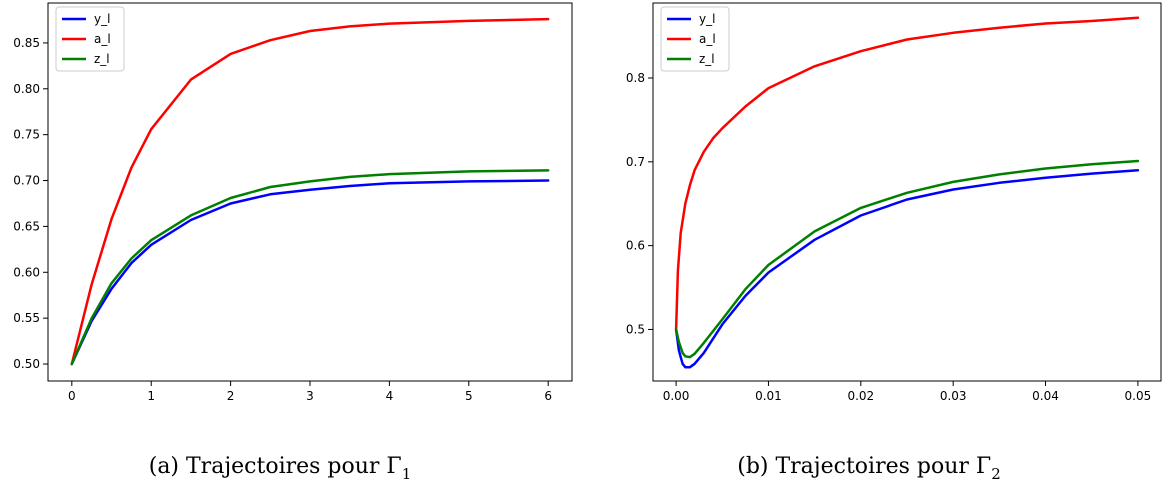  What do you see at coordinates (102, 39) in the screenshot?
I see `legend-label-a-l-a: a_l` at bounding box center [102, 39].